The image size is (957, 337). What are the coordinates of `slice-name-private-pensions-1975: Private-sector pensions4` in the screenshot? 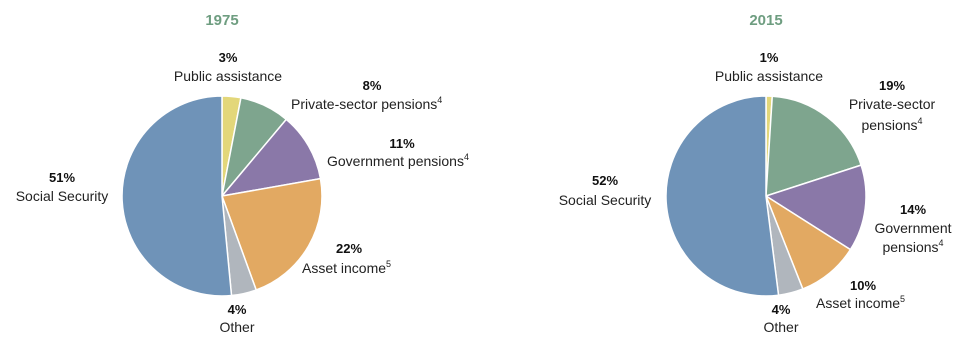 It's located at (366, 103).